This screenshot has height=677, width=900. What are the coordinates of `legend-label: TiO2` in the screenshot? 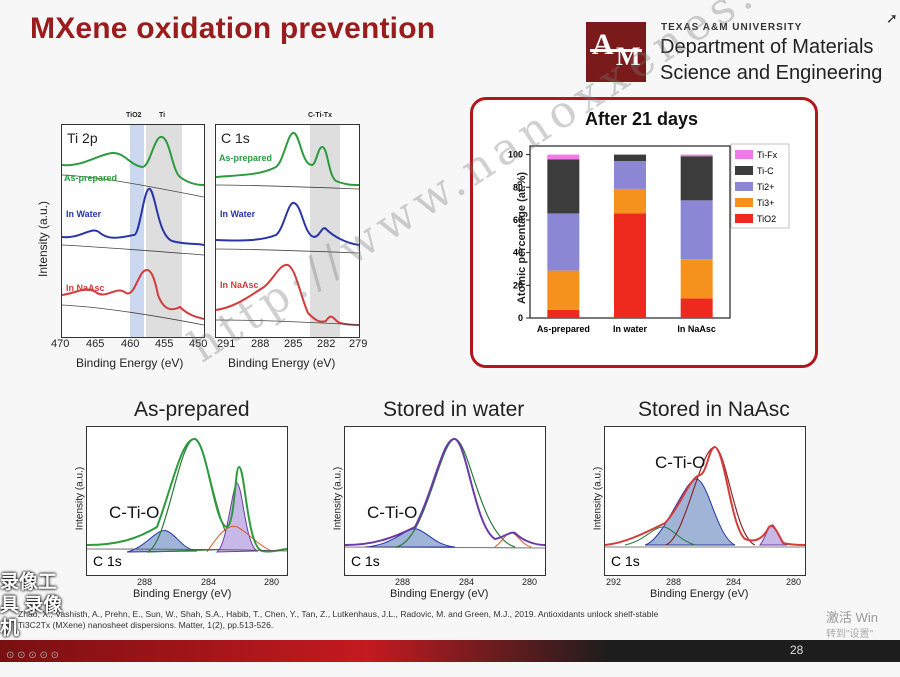 It's located at (766, 219).